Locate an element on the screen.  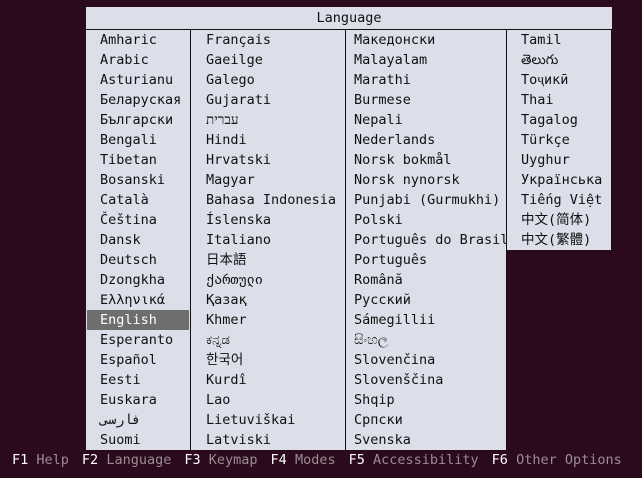
language-option: Македонски is located at coordinates (395, 40).